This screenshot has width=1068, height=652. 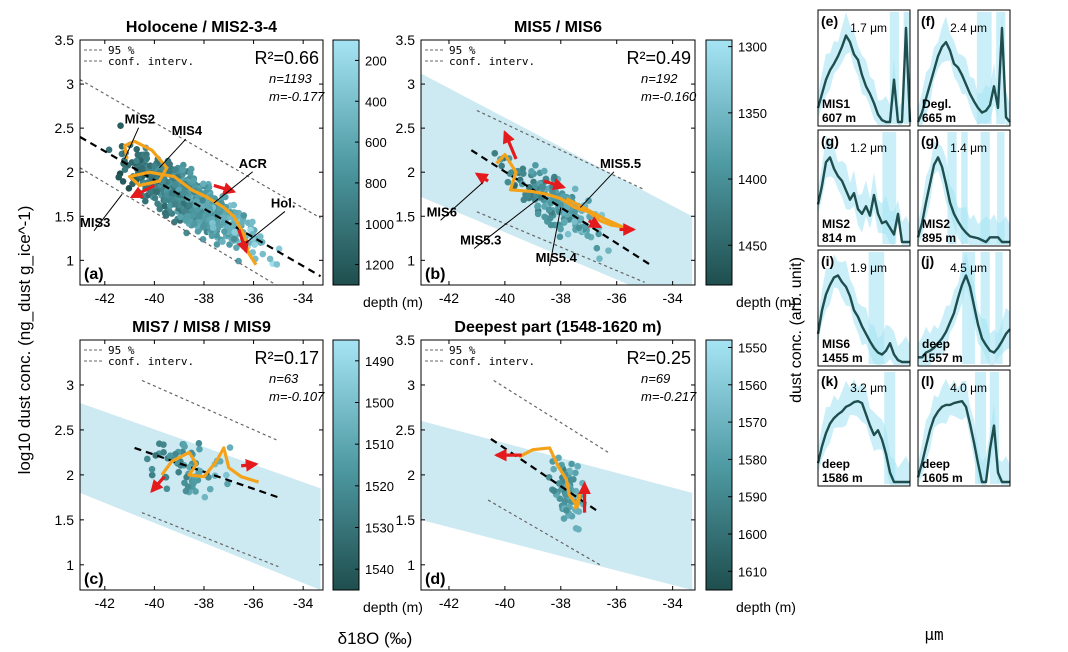 I want to click on colorbar-gradient, so click(x=346, y=465).